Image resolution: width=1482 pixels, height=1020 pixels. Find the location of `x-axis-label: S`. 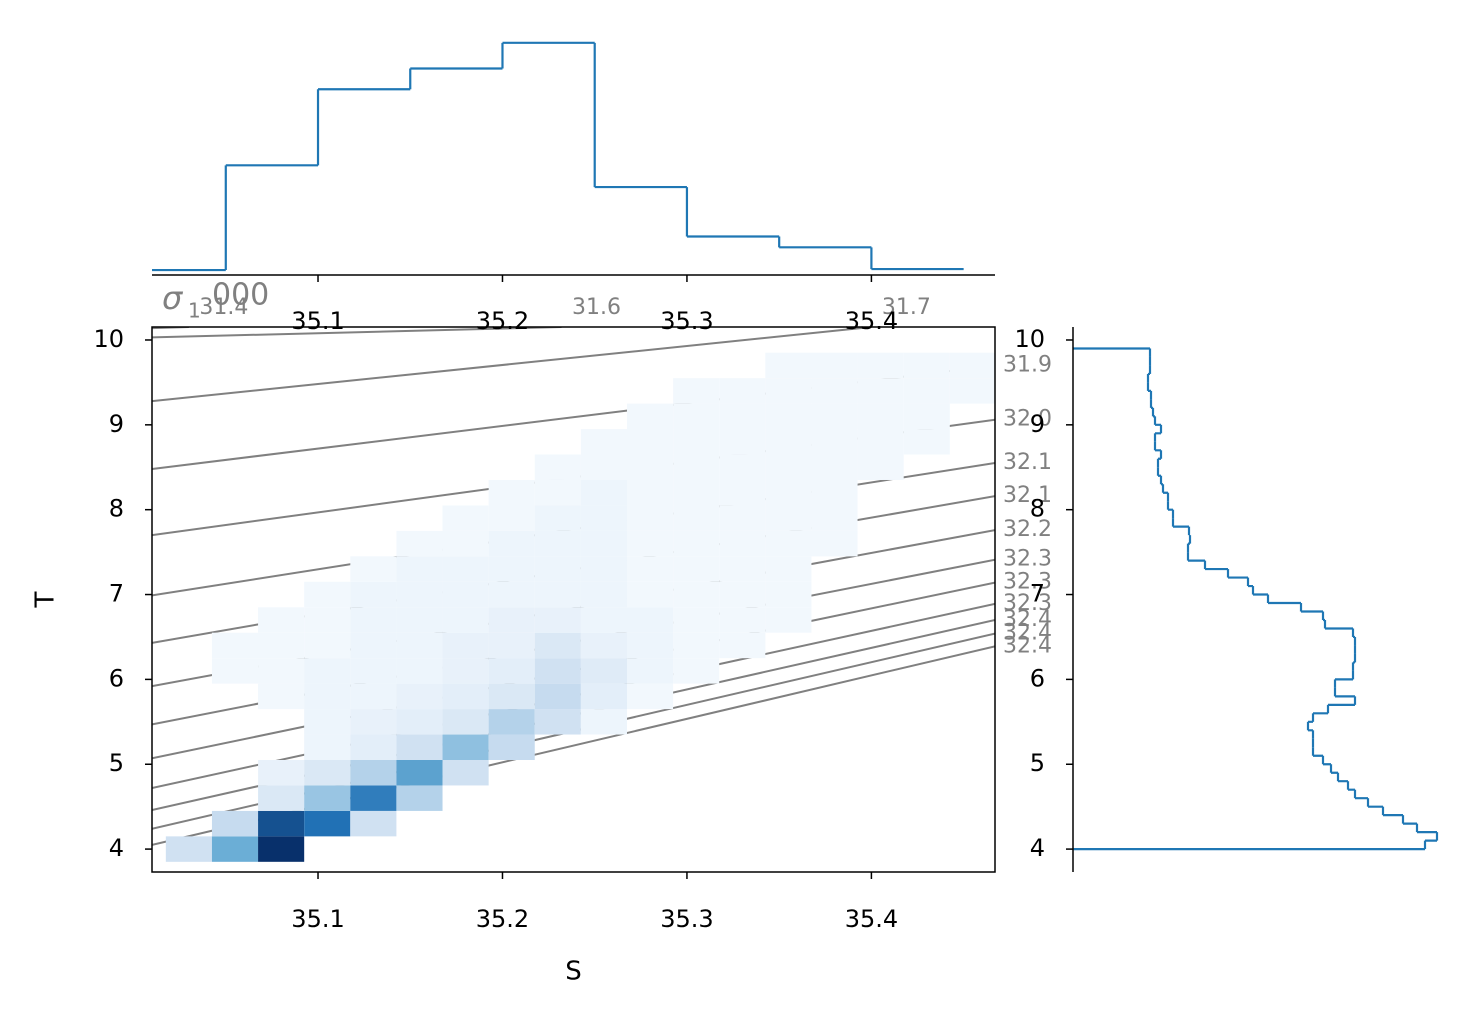

x-axis-label: S is located at coordinates (573, 972).